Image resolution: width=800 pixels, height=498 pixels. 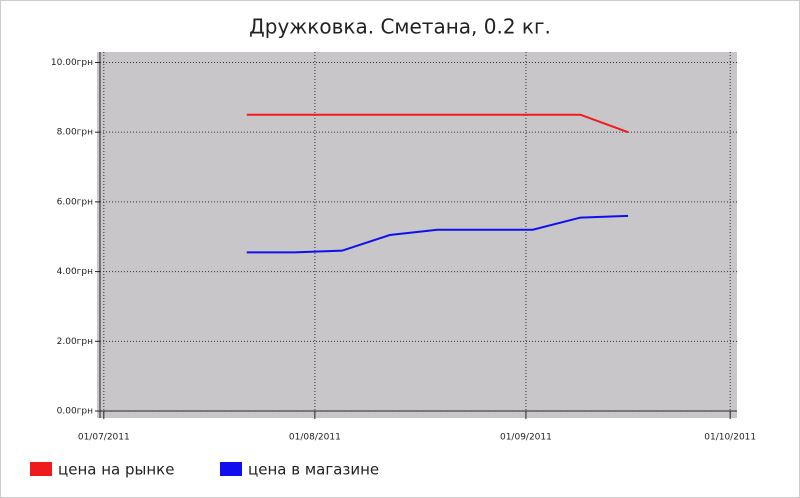 I want to click on y-tick-label: 0.00грн, so click(x=75, y=412).